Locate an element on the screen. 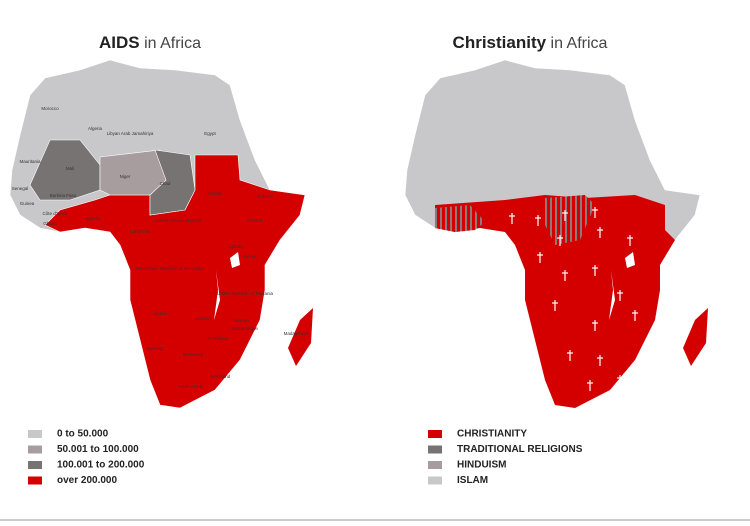  country-label: Libyan Arab Jamahiriya is located at coordinates (130, 133).